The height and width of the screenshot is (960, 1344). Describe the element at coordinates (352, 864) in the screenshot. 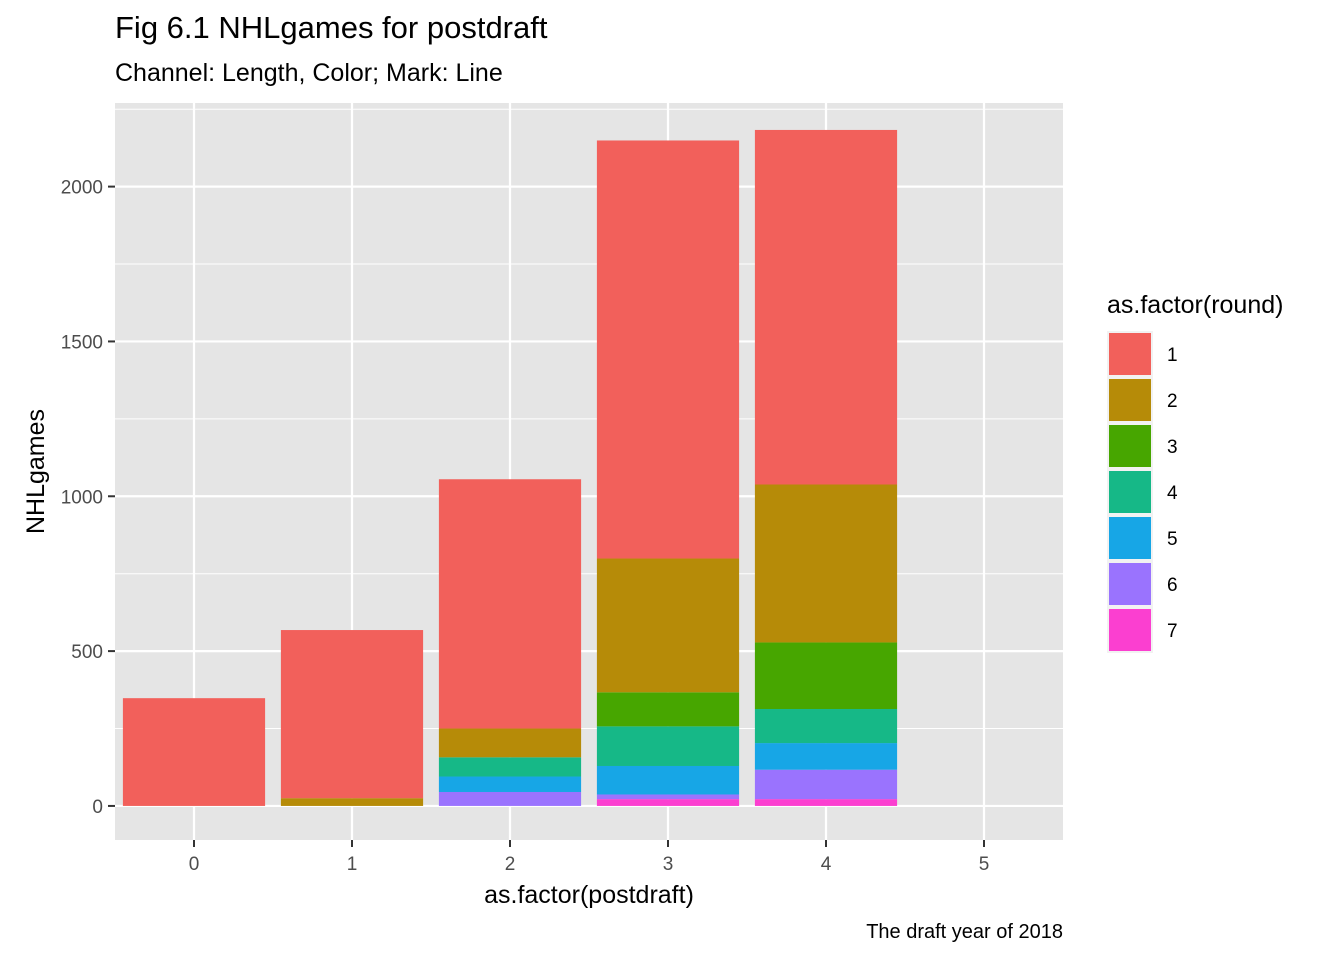

I see `x-tick-label: 1` at that location.